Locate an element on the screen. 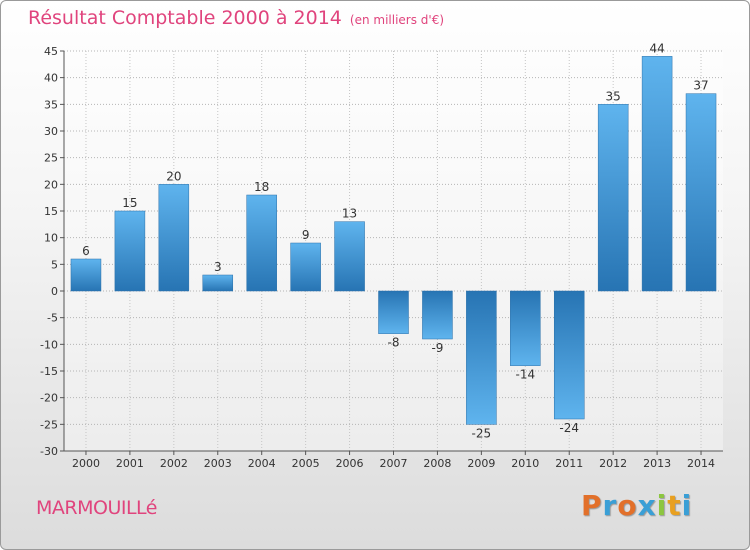 This screenshot has height=550, width=750. y-tick-label: 40 is located at coordinates (51, 78).